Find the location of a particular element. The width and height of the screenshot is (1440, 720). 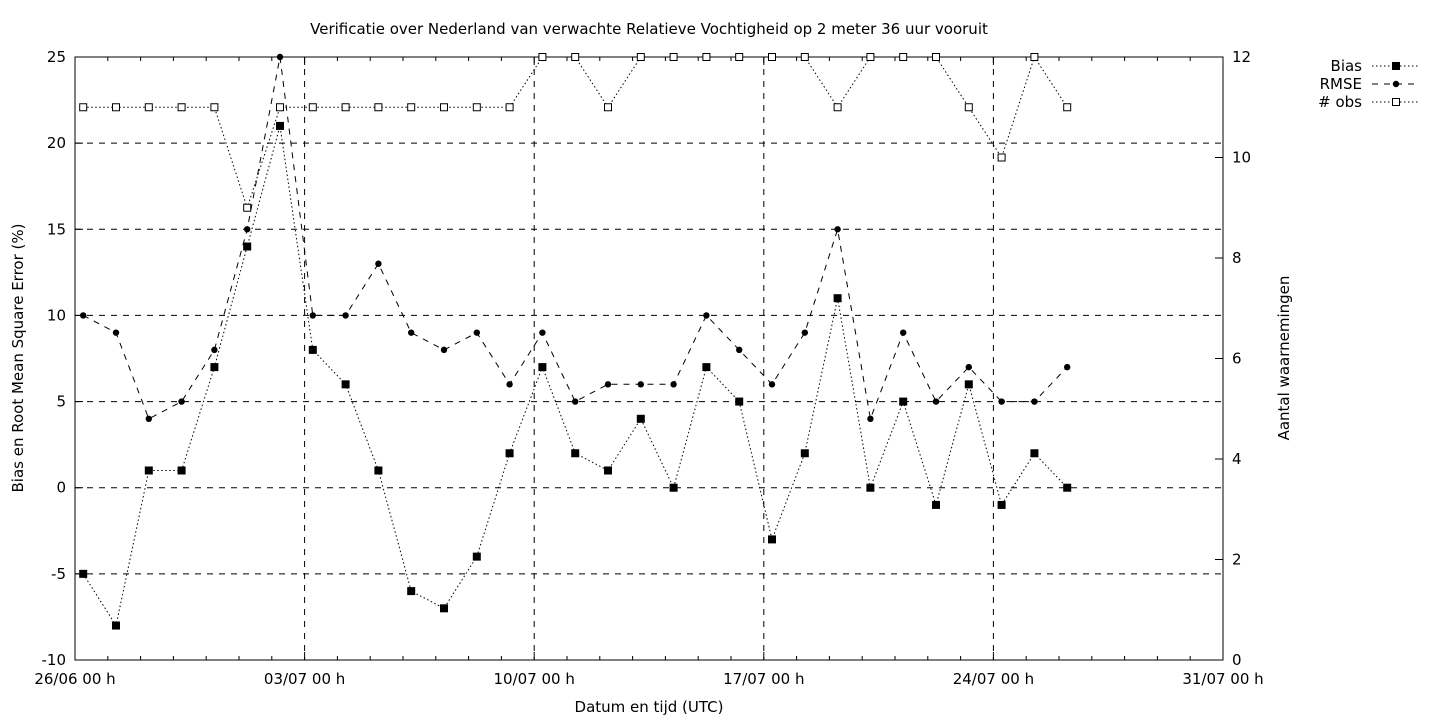

x-tick-label: 10/07 00 h is located at coordinates (534, 679).